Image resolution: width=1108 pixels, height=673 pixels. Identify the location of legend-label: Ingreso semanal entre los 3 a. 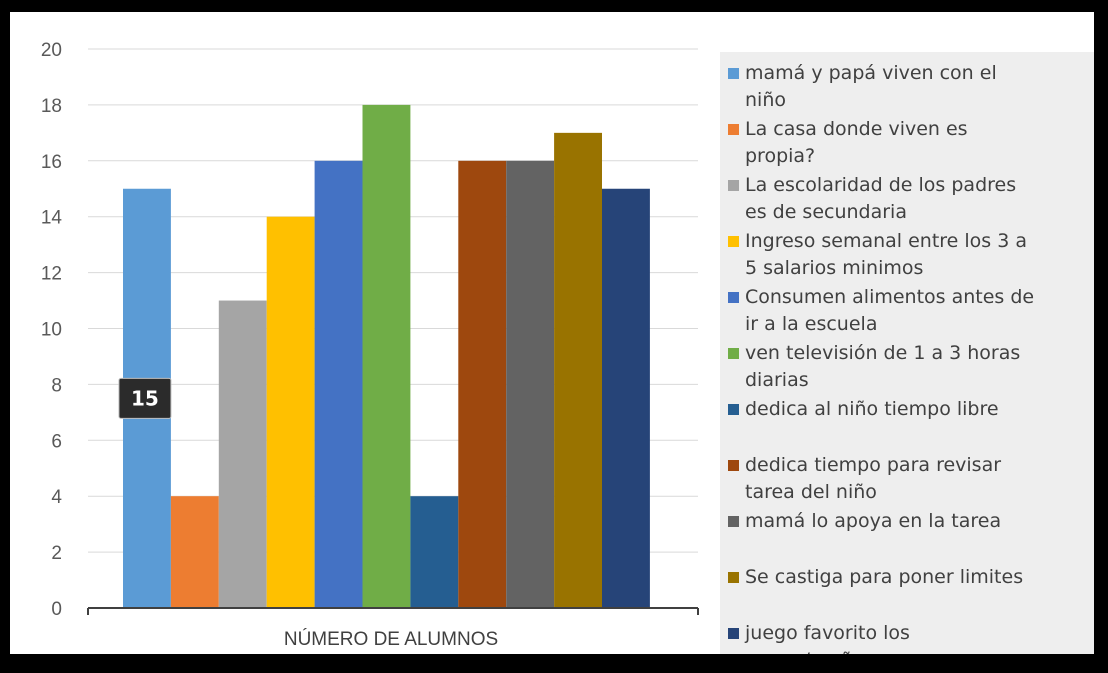
(886, 241).